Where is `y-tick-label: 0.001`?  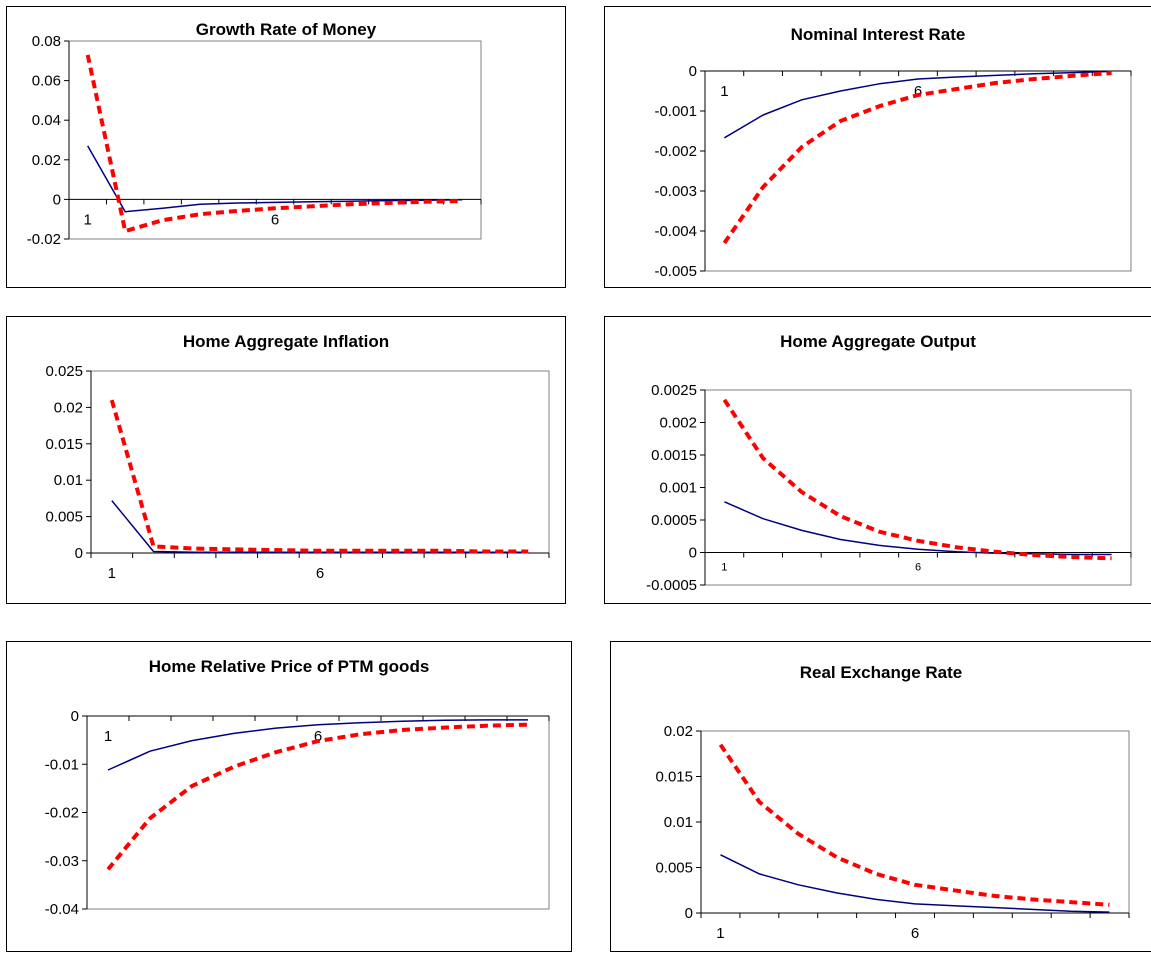
y-tick-label: 0.001 is located at coordinates (678, 488).